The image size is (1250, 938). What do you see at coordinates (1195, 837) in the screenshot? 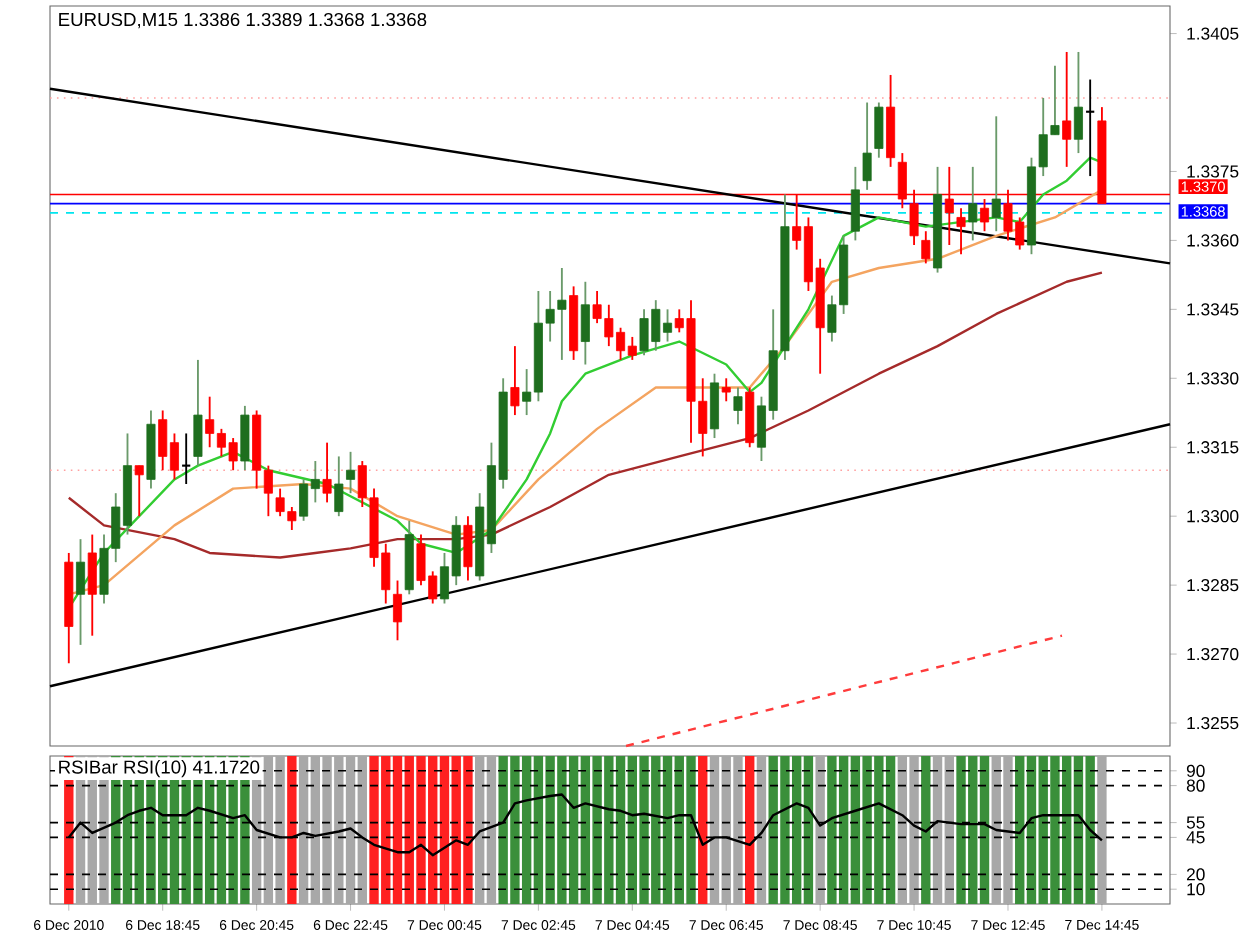
I see `y-tick-label: 45` at bounding box center [1195, 837].